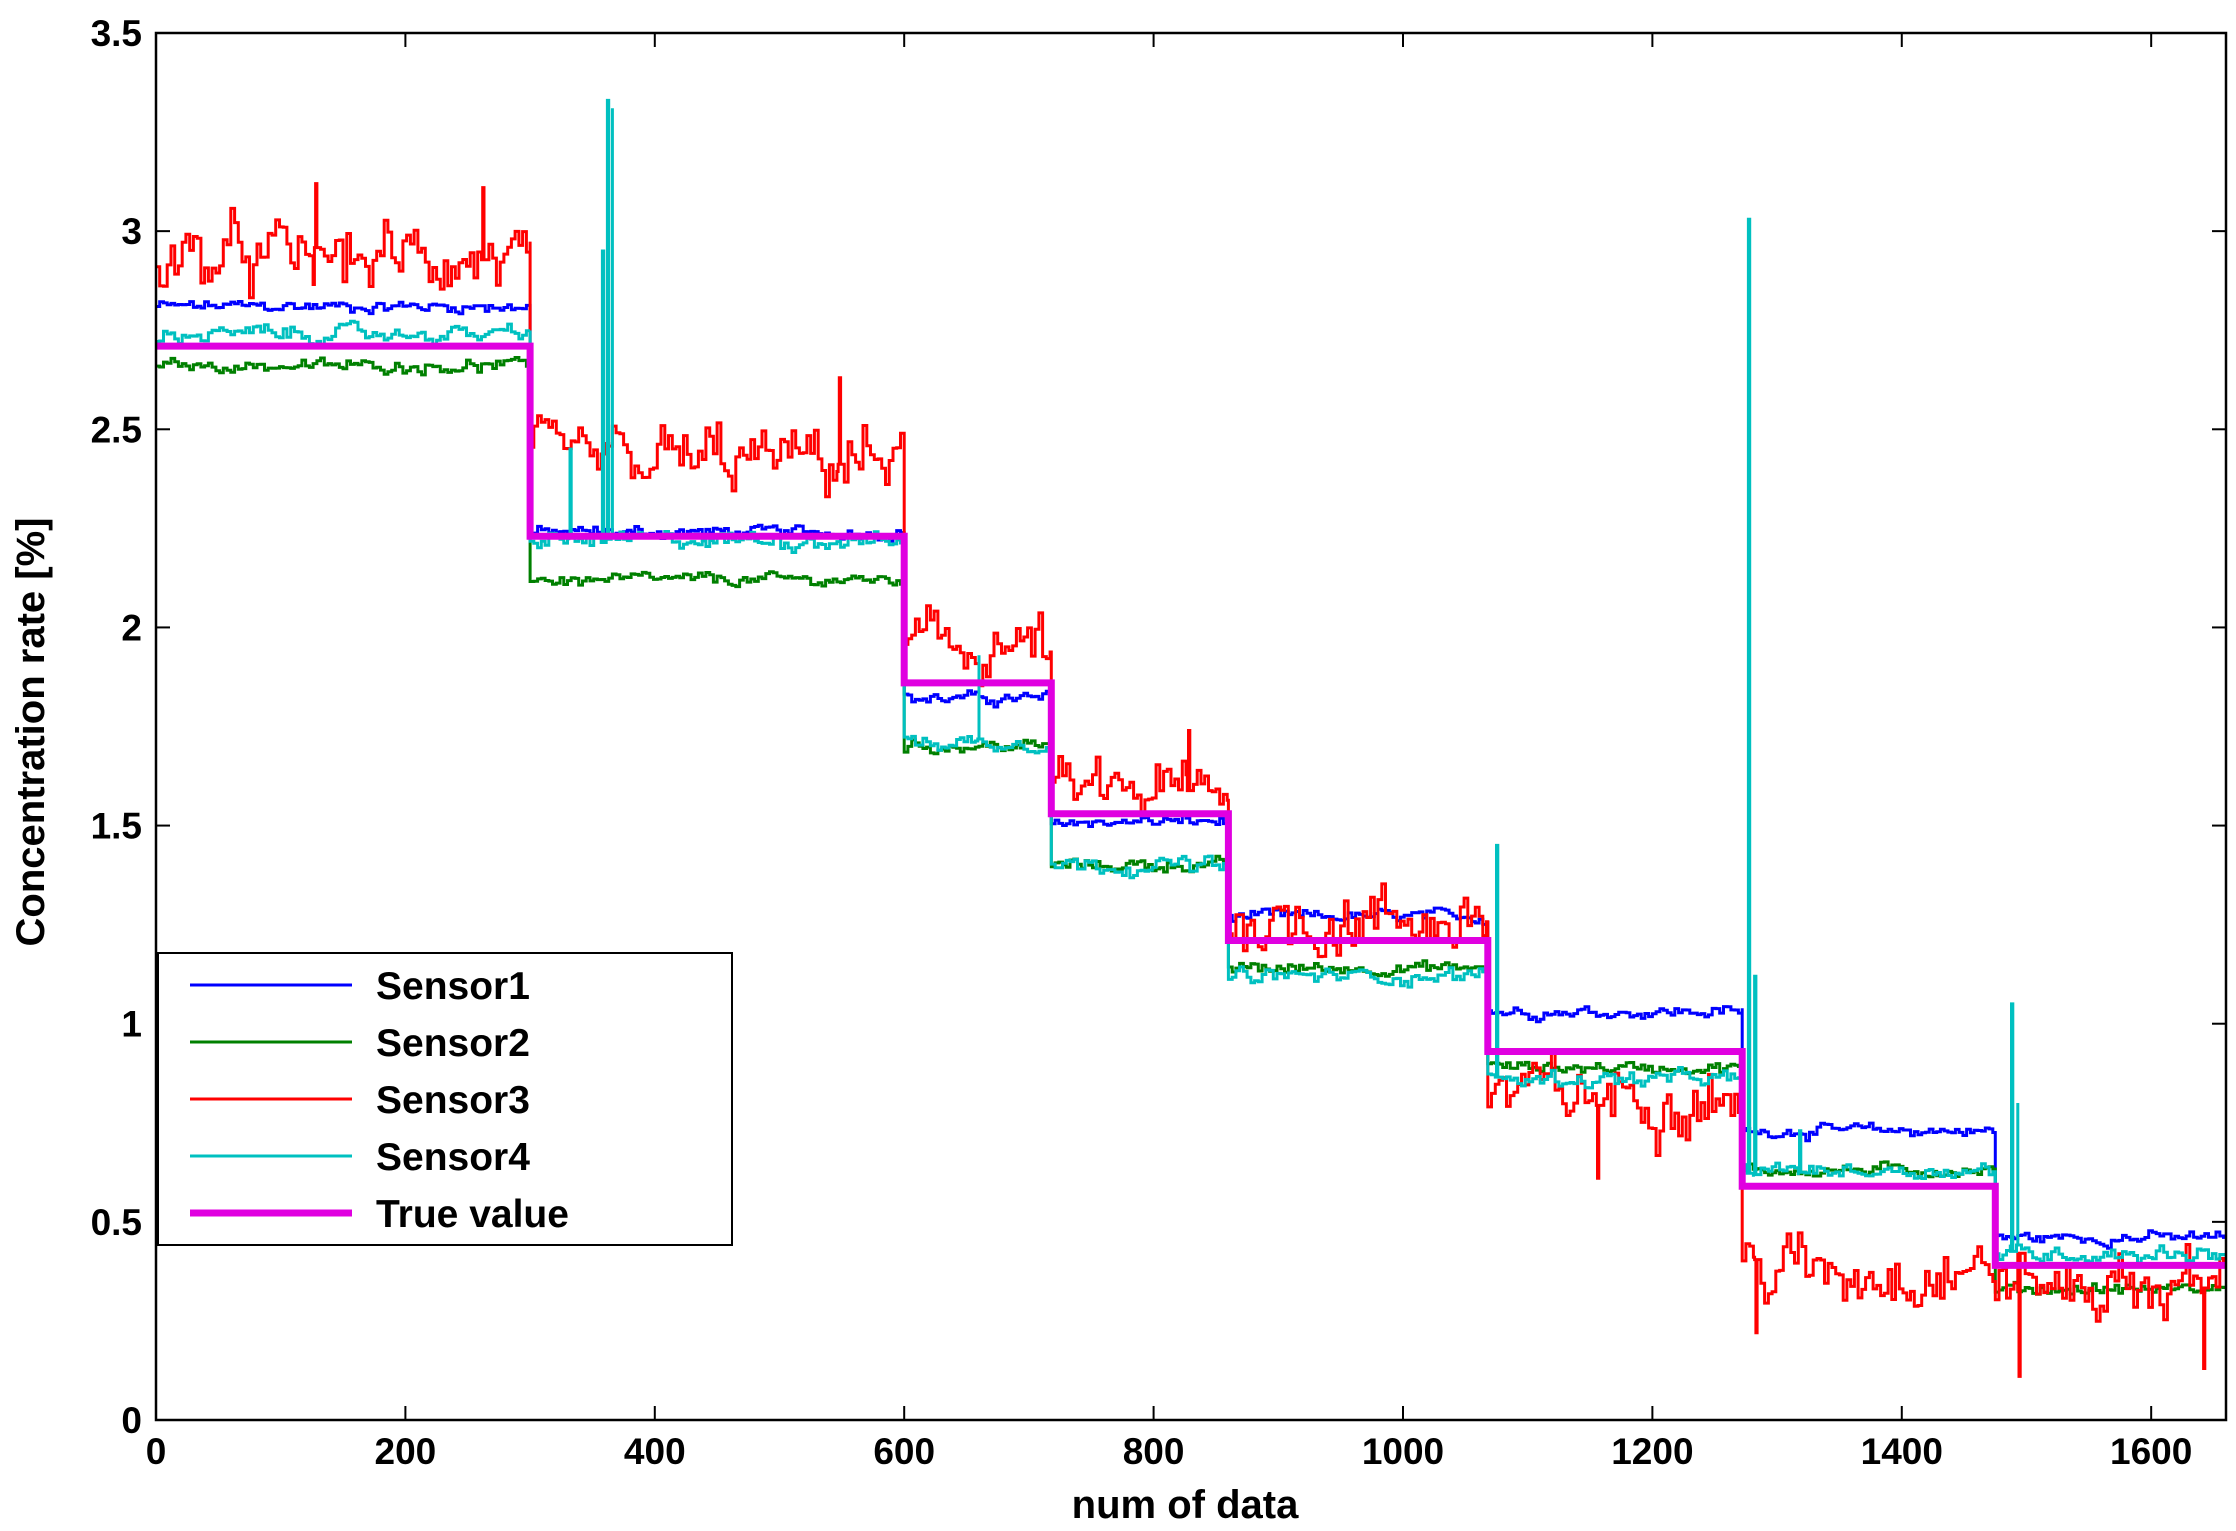 This screenshot has width=2236, height=1531. Describe the element at coordinates (116, 1222) in the screenshot. I see `y-tick-label: 0.5` at that location.